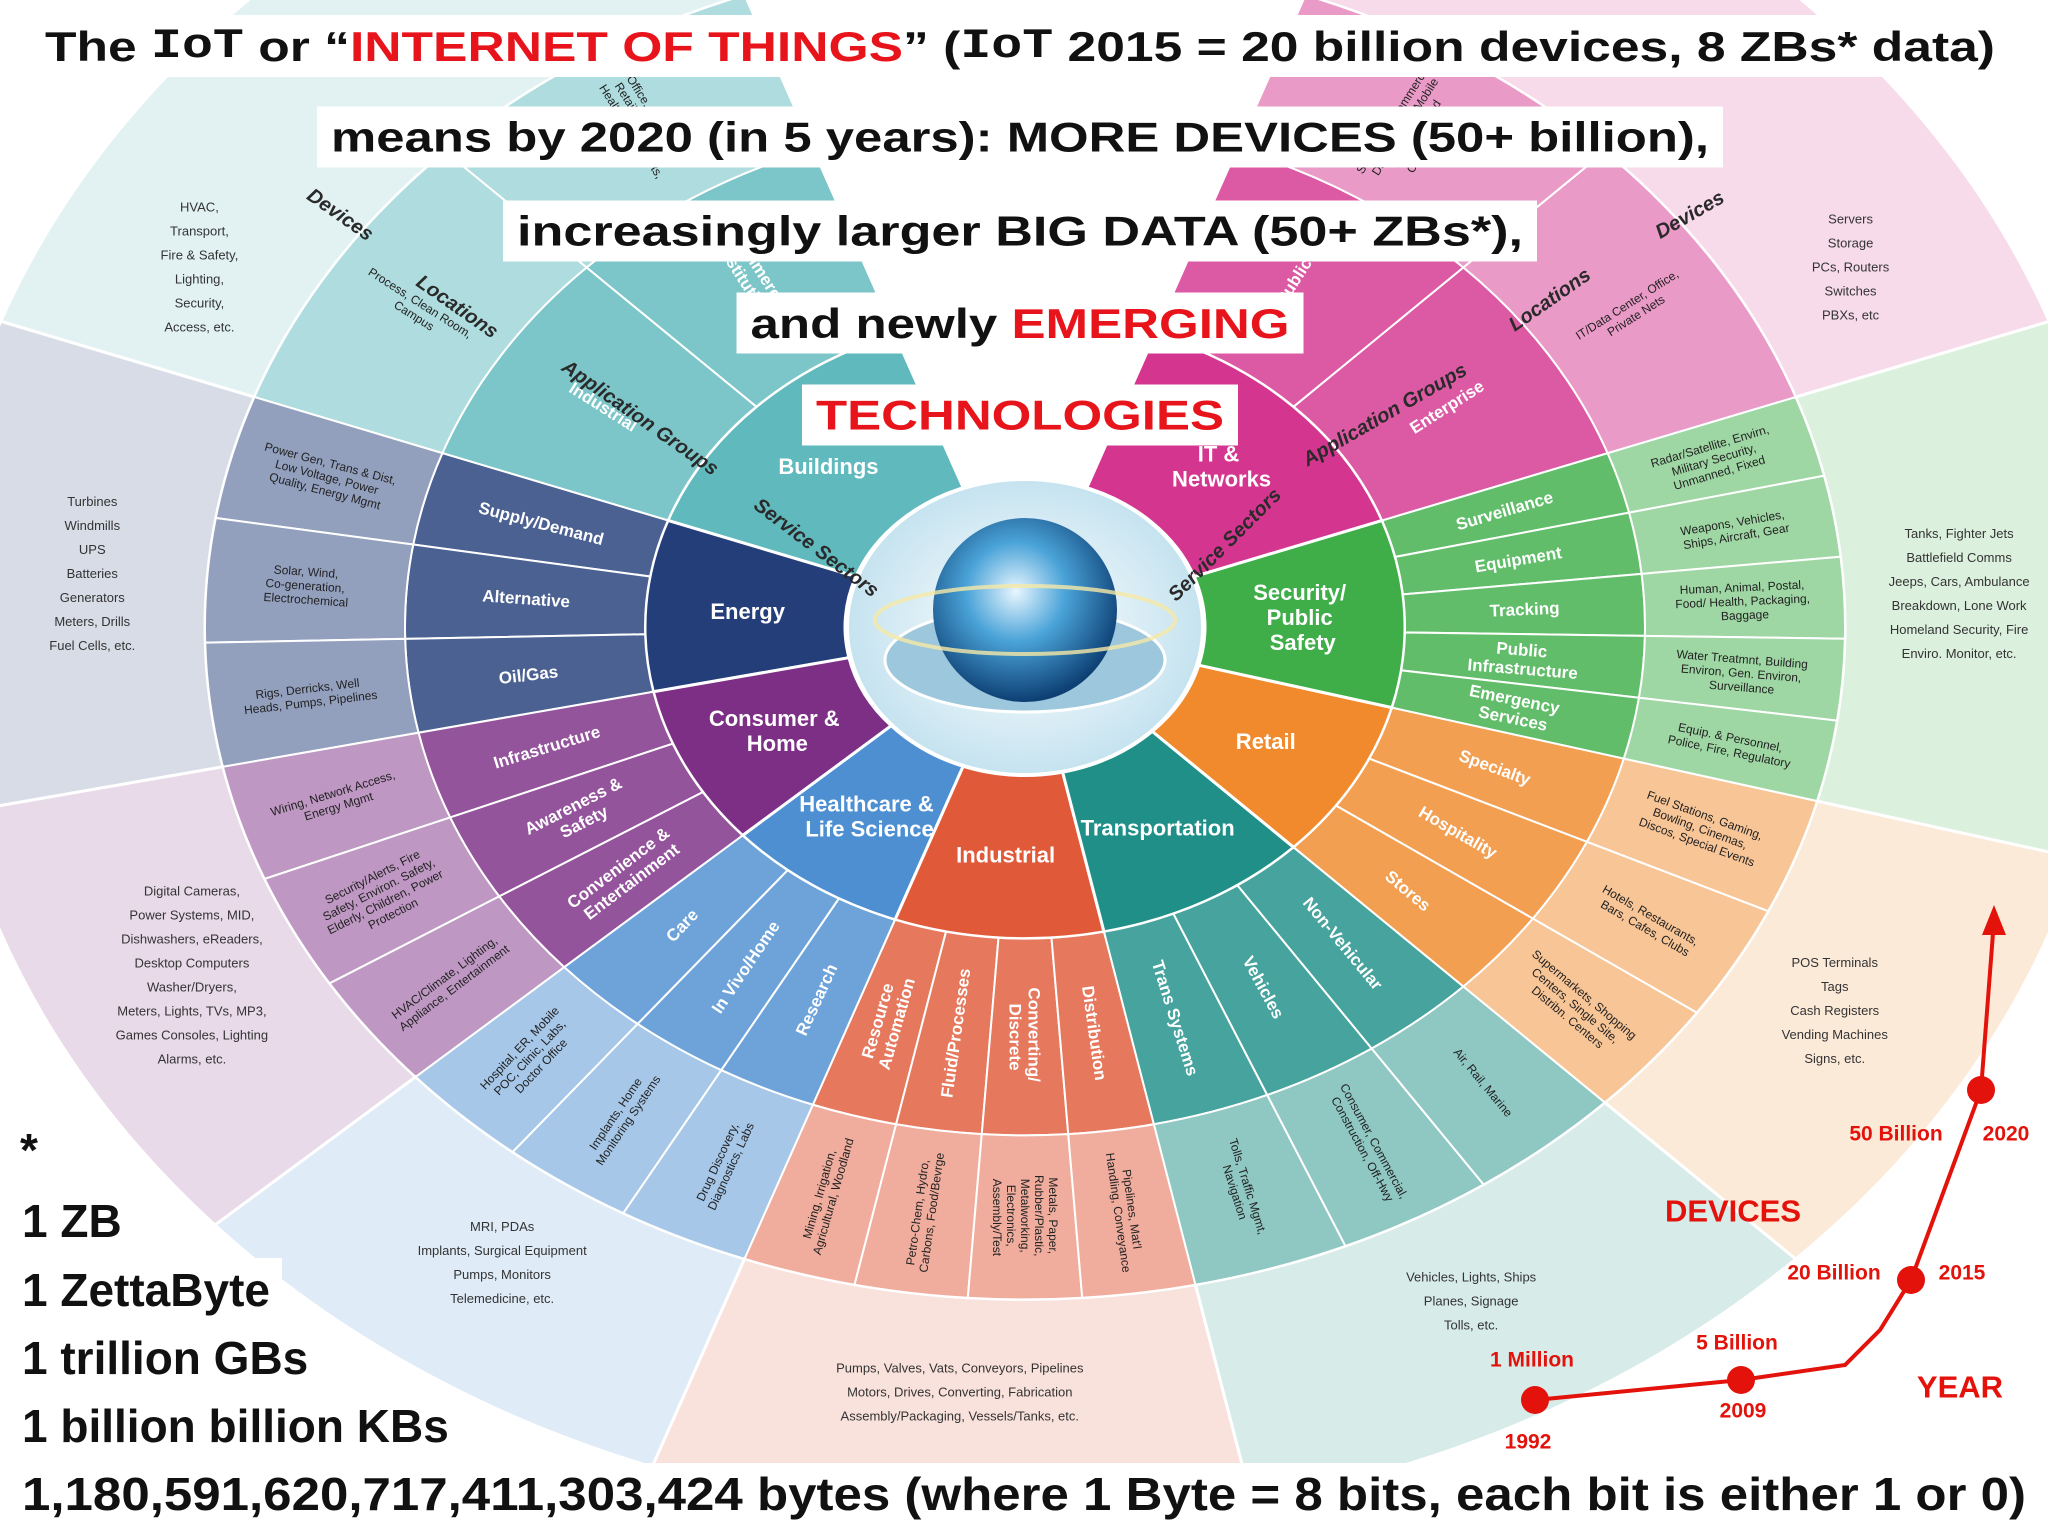 The height and width of the screenshot is (1536, 2048). What do you see at coordinates (1471, 1276) in the screenshot?
I see `device: Vehicles, Lights, Ships` at bounding box center [1471, 1276].